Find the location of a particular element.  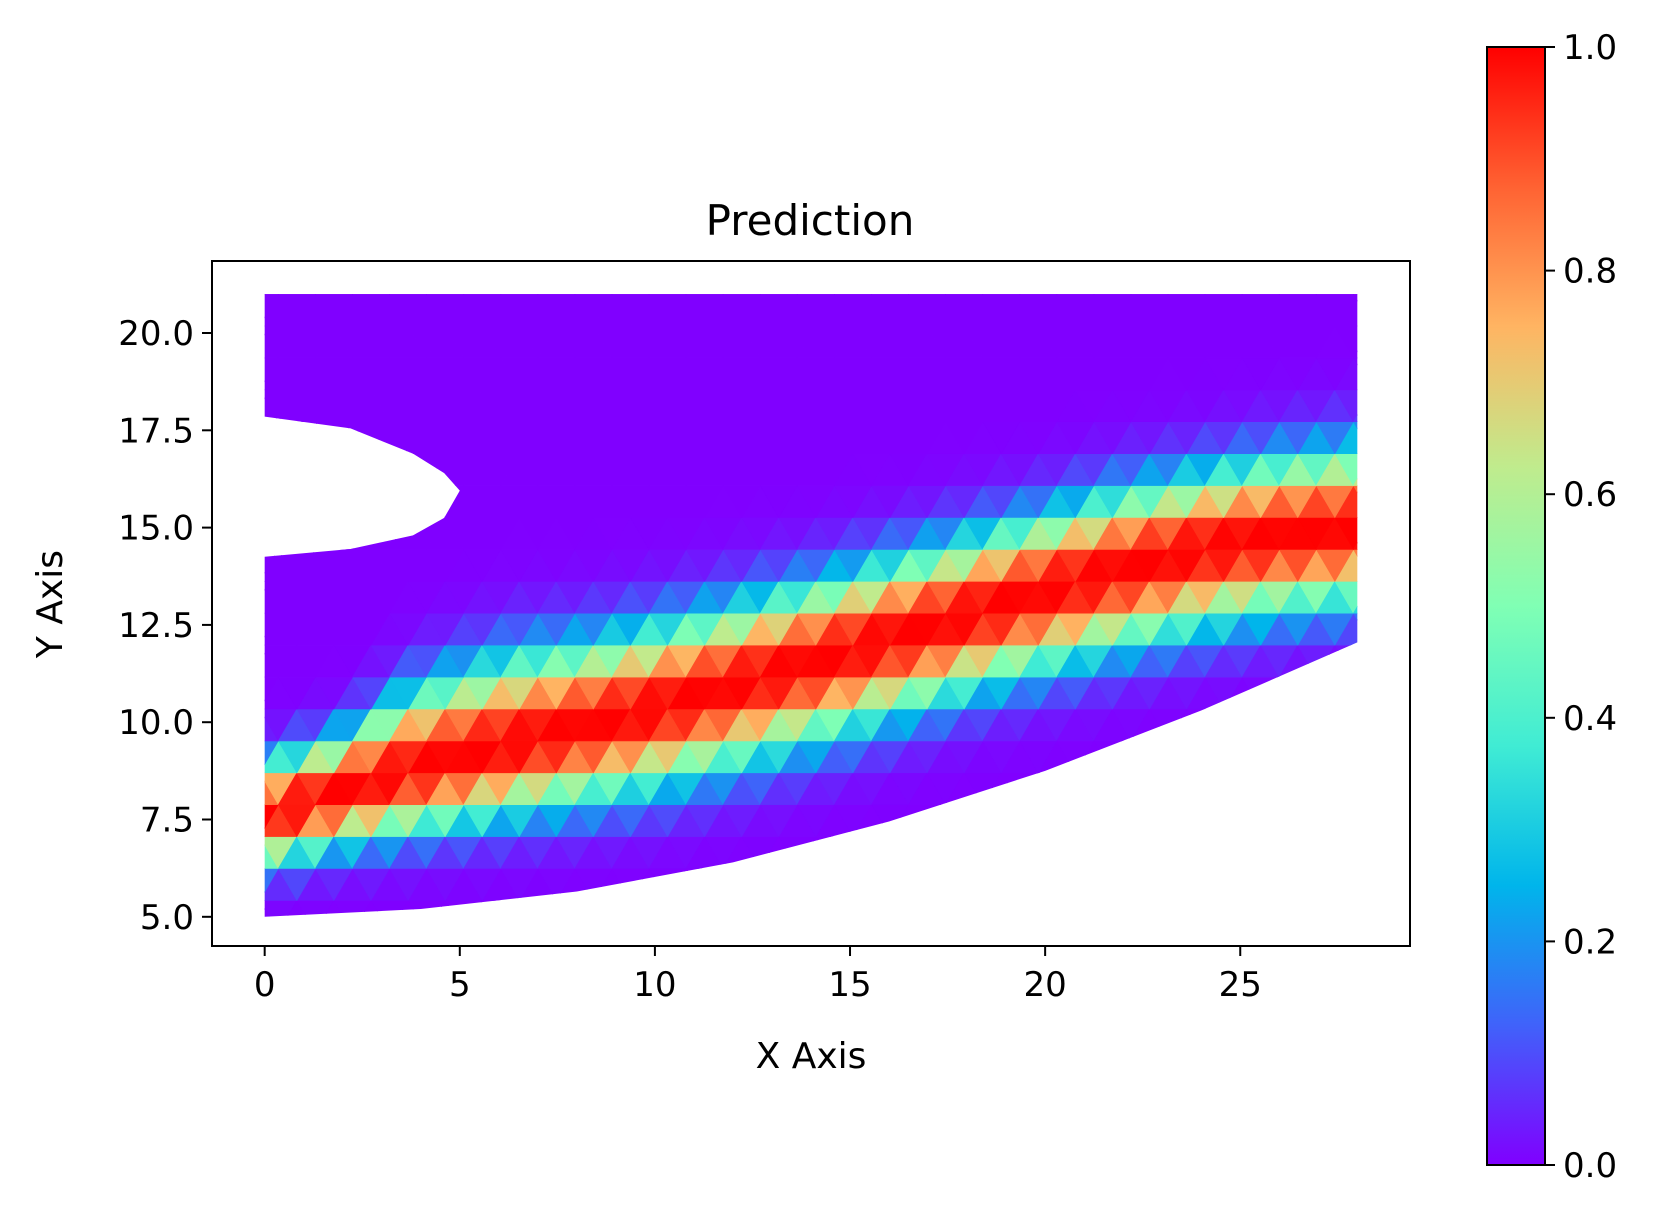

colorbar-tick-label: 0.0 is located at coordinates (1590, 1166).